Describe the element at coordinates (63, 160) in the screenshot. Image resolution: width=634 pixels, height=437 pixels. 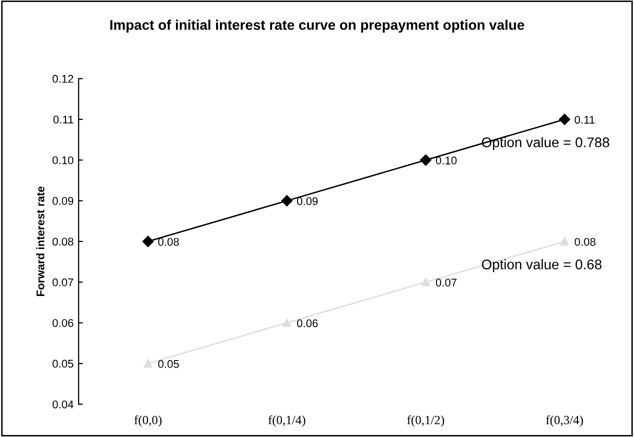
I see `y-tick-label: 0.10` at that location.